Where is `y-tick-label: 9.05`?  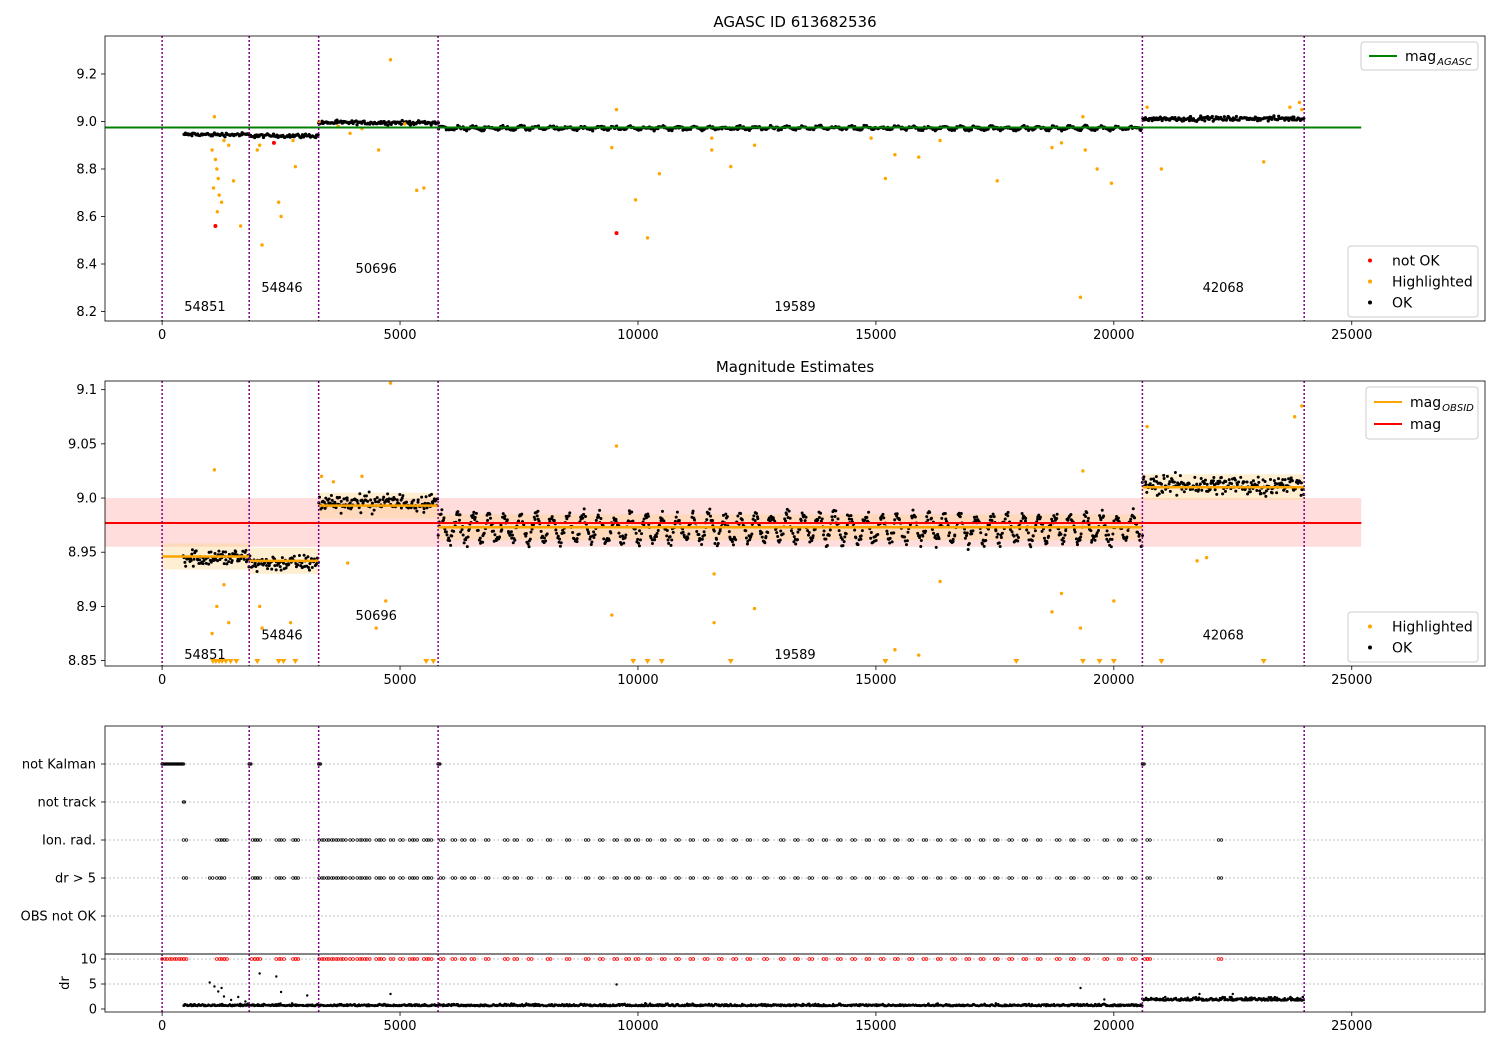 y-tick-label: 9.05 is located at coordinates (82, 444).